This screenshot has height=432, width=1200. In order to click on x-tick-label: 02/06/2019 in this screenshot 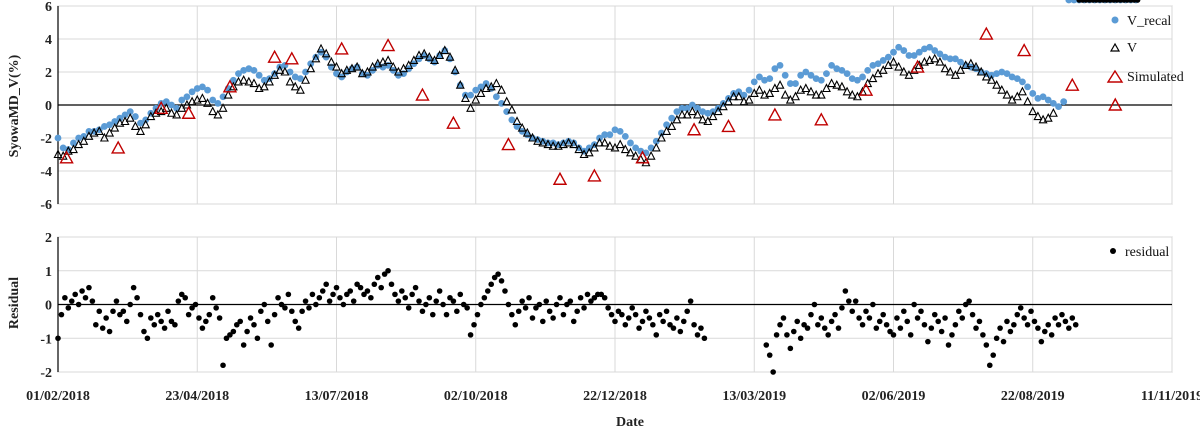, I will do `click(894, 396)`.